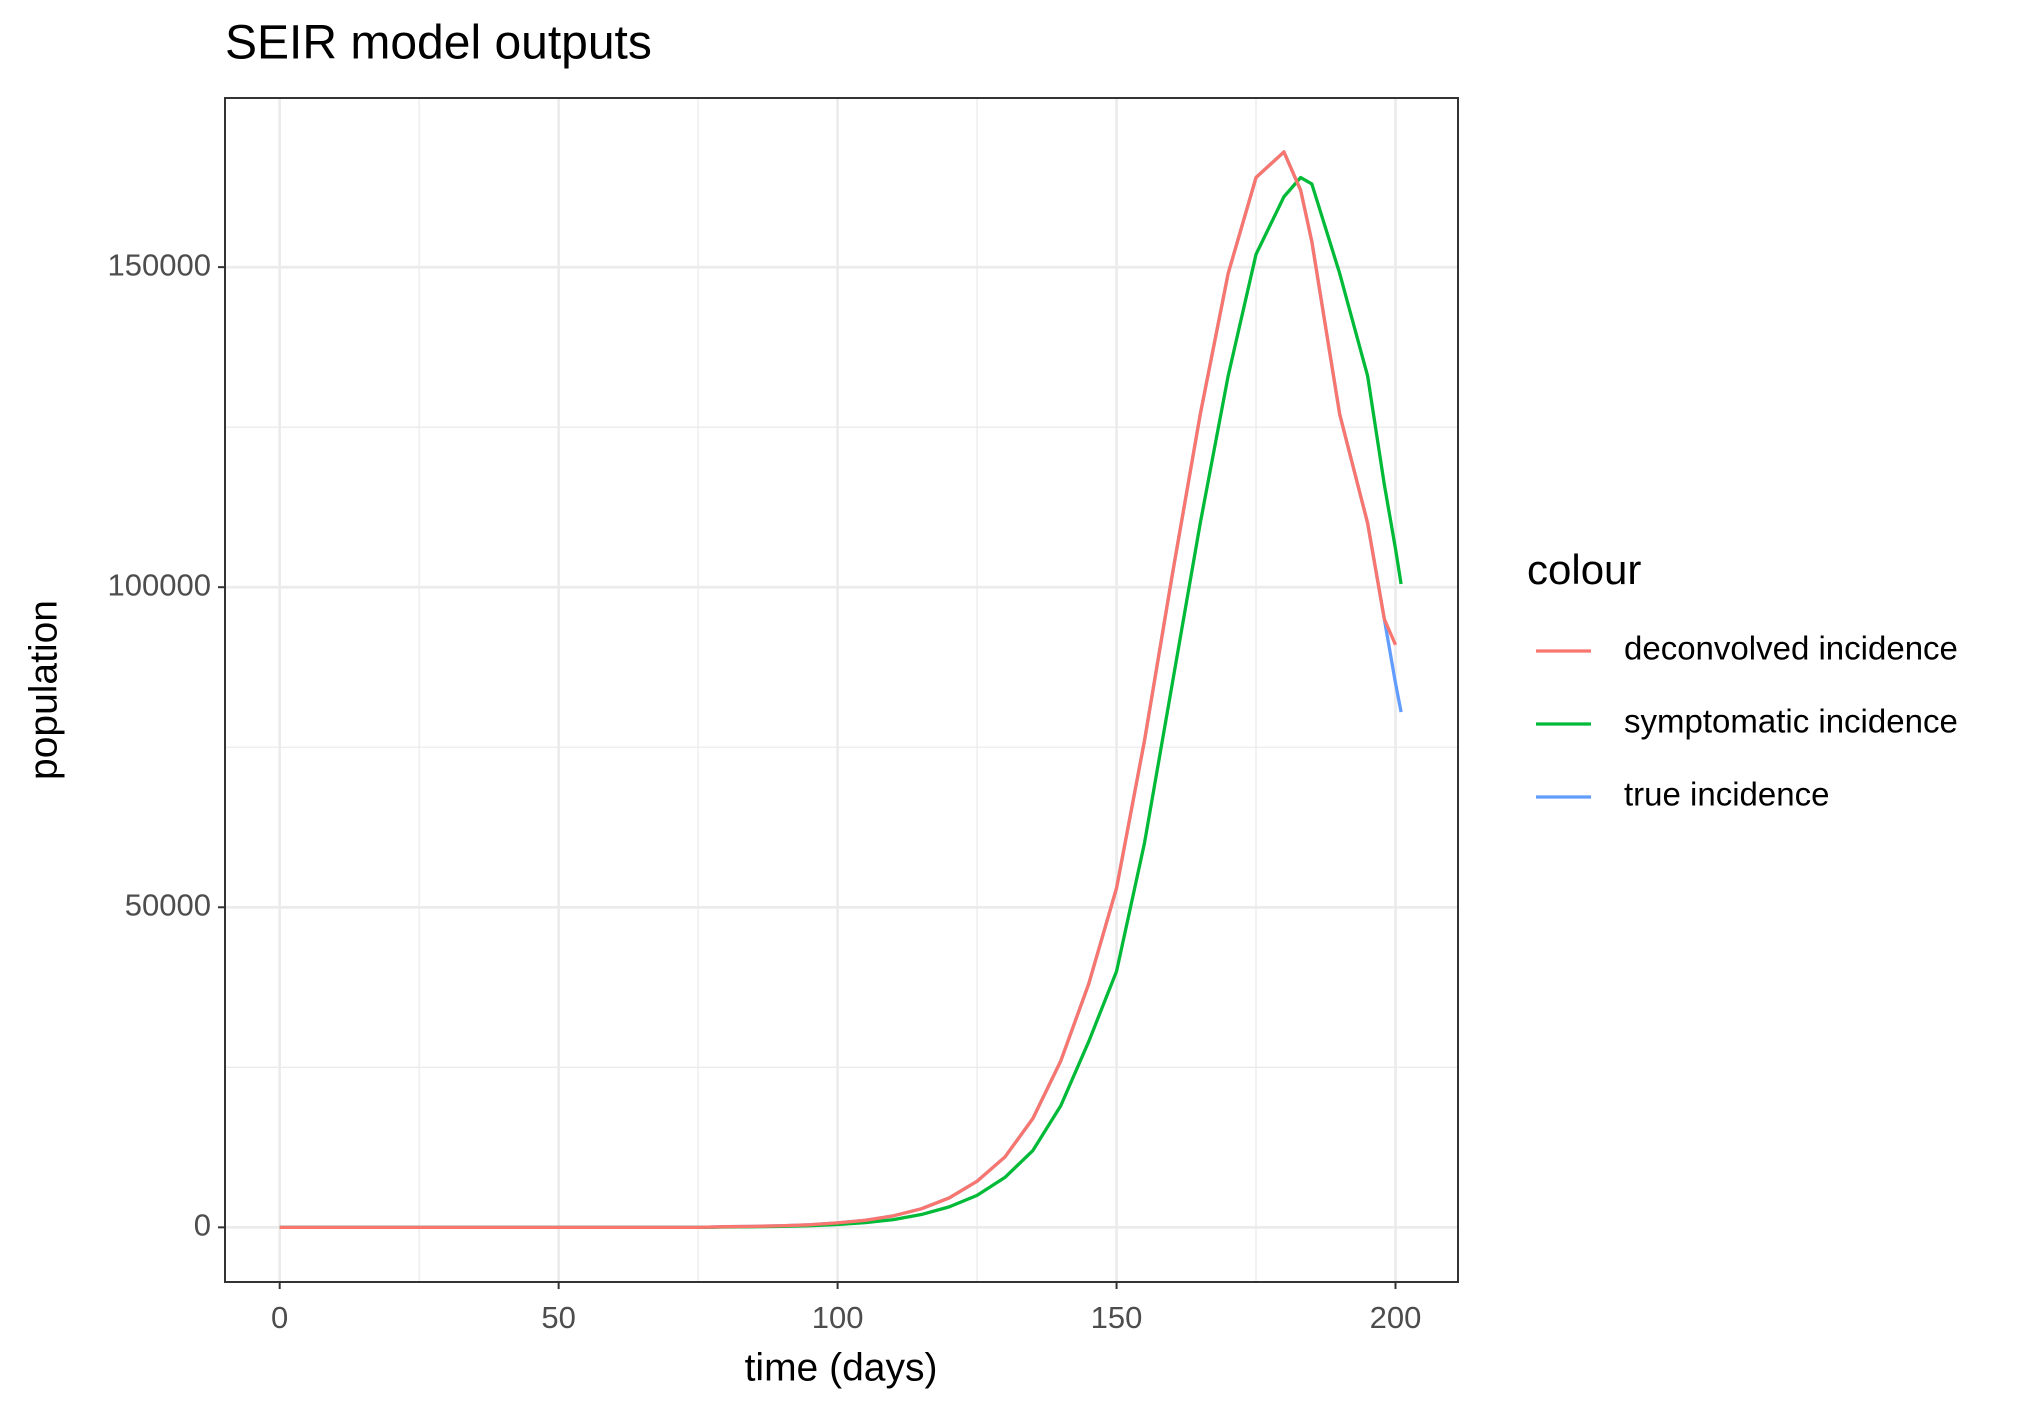  I want to click on x-tick-label: 150, so click(1117, 1317).